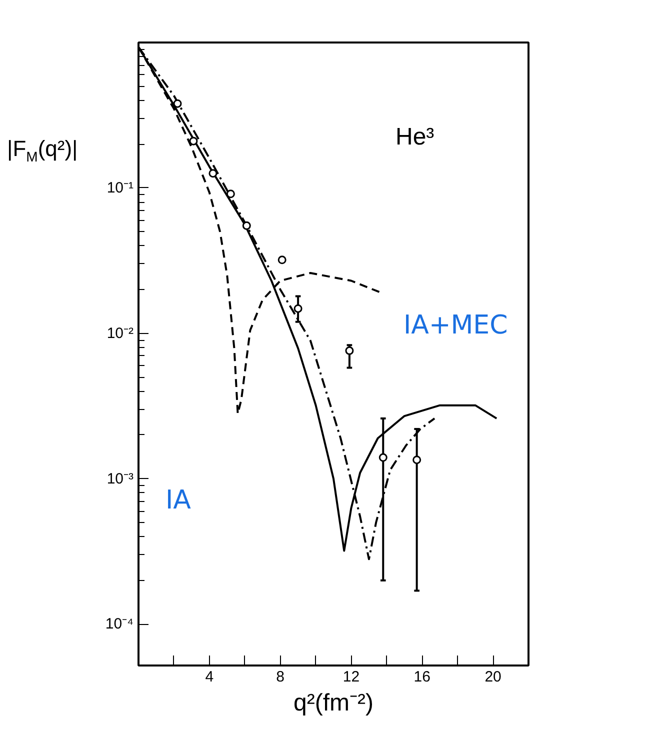  Describe the element at coordinates (351, 677) in the screenshot. I see `x-tick-label: 12` at that location.